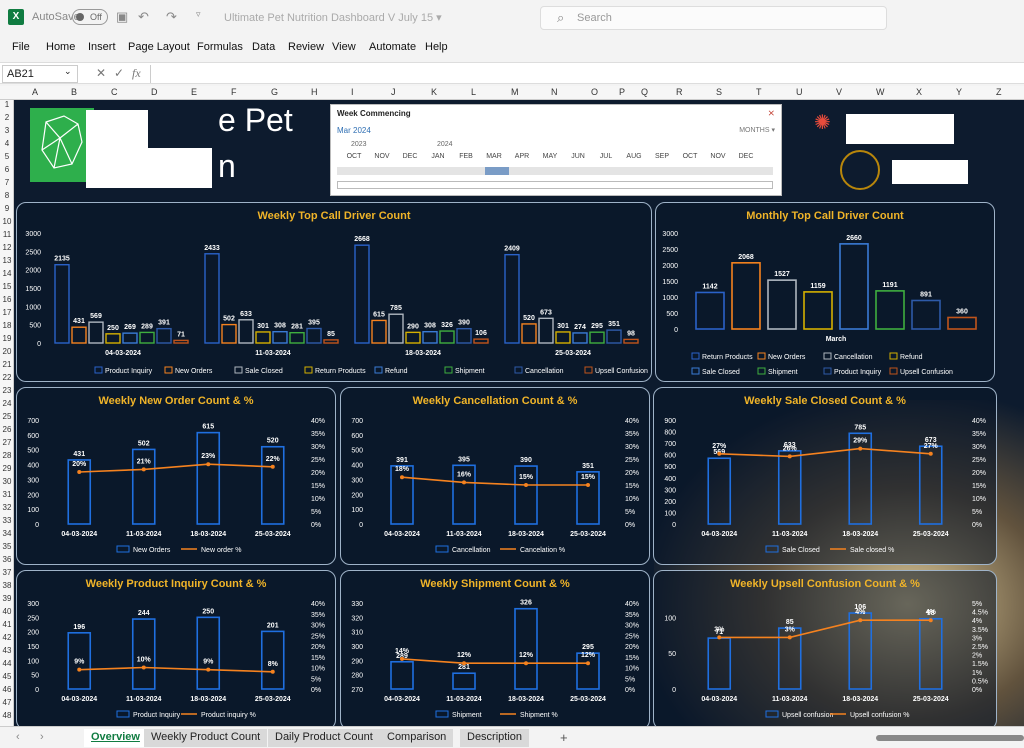  Describe the element at coordinates (645, 92) in the screenshot. I see `column-header: Q` at that location.